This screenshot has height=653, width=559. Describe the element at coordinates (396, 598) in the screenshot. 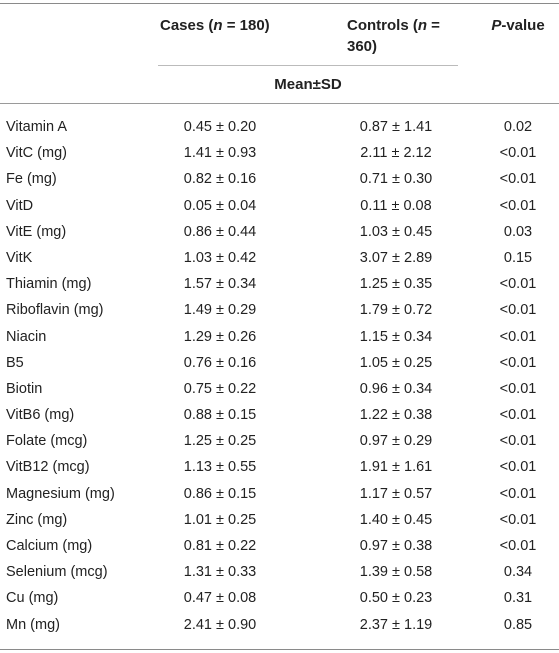

I see `controls-value: 0.50 ± 0.23` at that location.